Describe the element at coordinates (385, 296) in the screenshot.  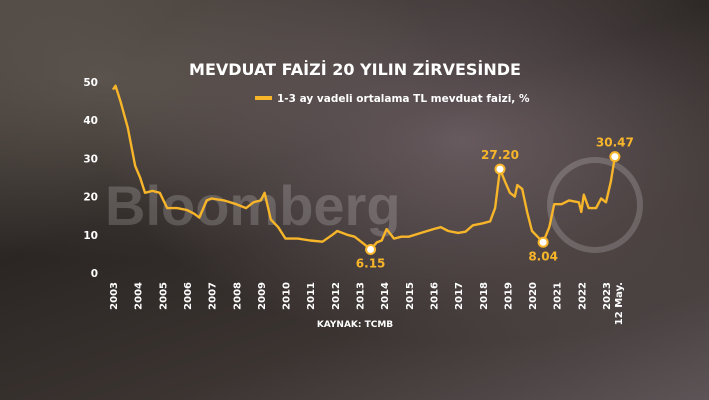
I see `x-tick-label: 2014` at that location.